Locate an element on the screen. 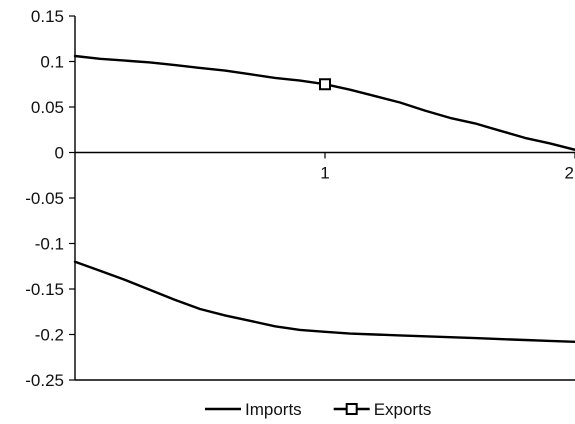  y-tick-label: -0.05 is located at coordinates (44, 198).